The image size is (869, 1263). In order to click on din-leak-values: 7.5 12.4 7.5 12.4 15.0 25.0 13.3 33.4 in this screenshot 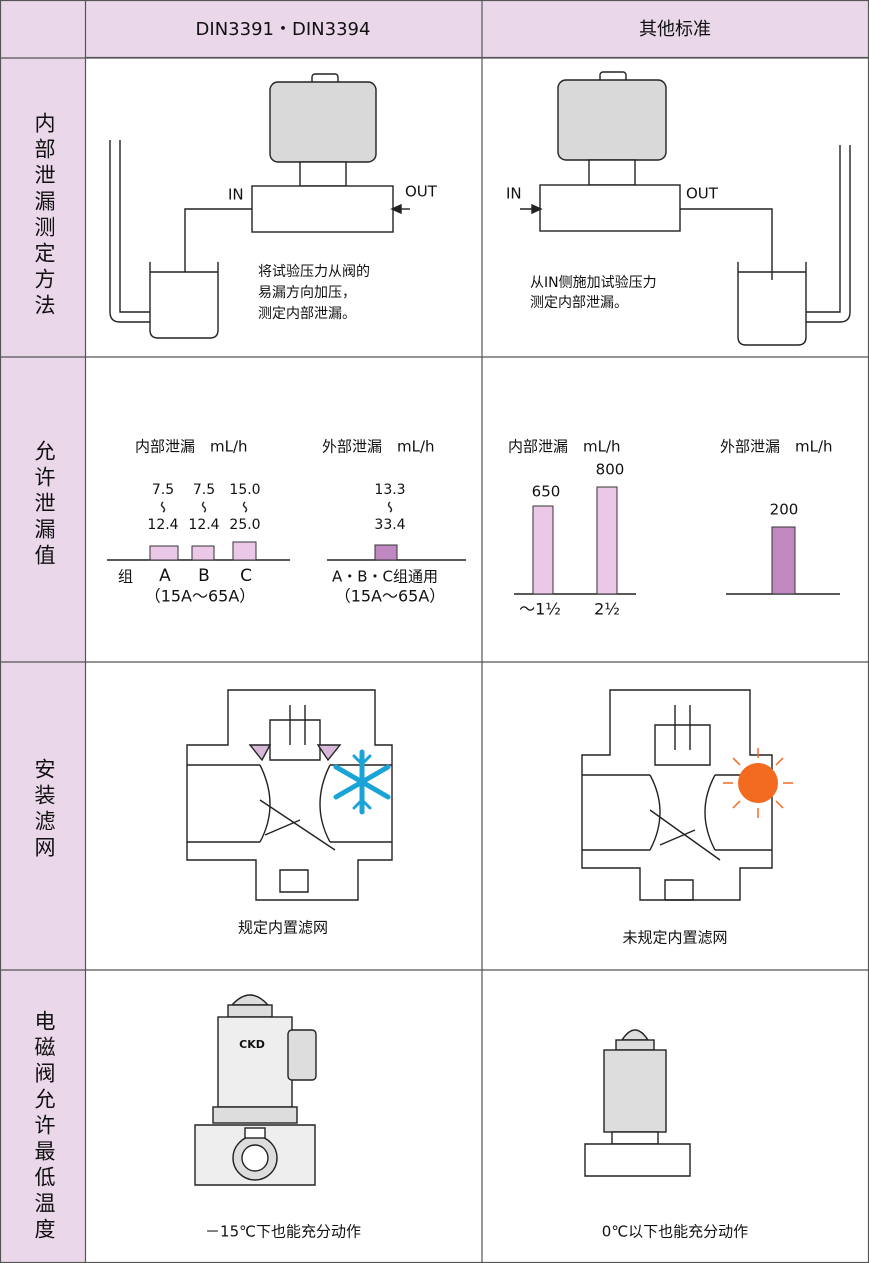, I will do `click(286, 521)`.